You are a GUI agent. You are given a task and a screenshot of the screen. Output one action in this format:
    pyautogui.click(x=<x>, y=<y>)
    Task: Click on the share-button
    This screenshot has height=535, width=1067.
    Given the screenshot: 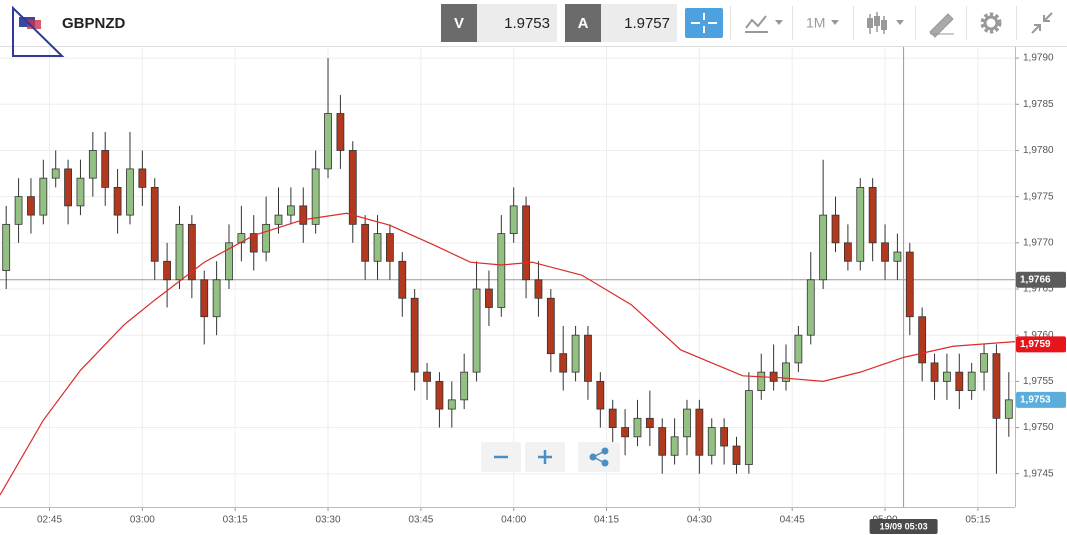 What is the action you would take?
    pyautogui.click(x=599, y=457)
    